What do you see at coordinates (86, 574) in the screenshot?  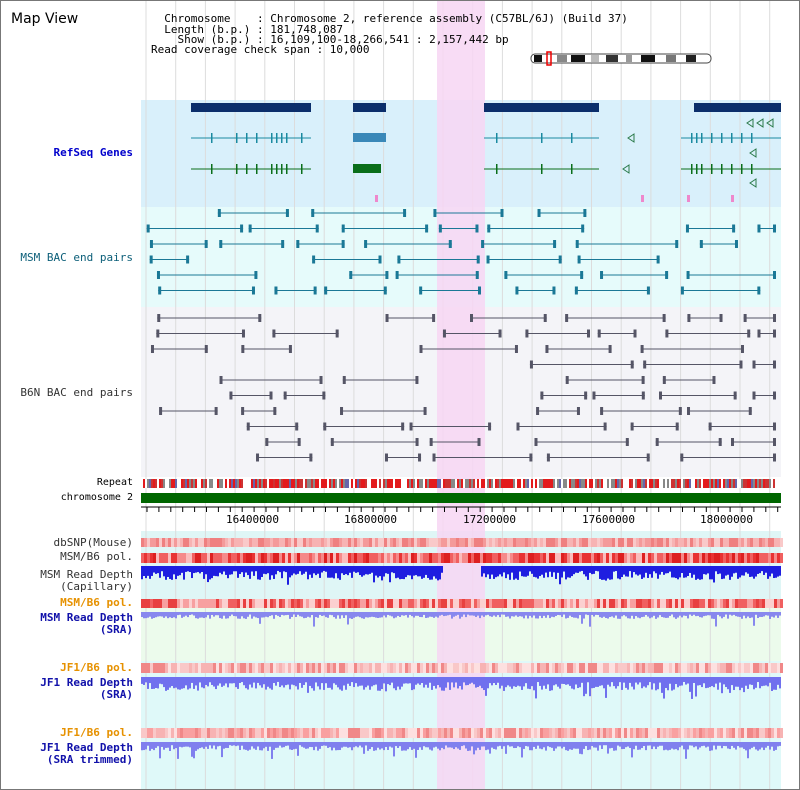 I see `track-label-msm-read-depth-capillary: MSM Read Depth` at bounding box center [86, 574].